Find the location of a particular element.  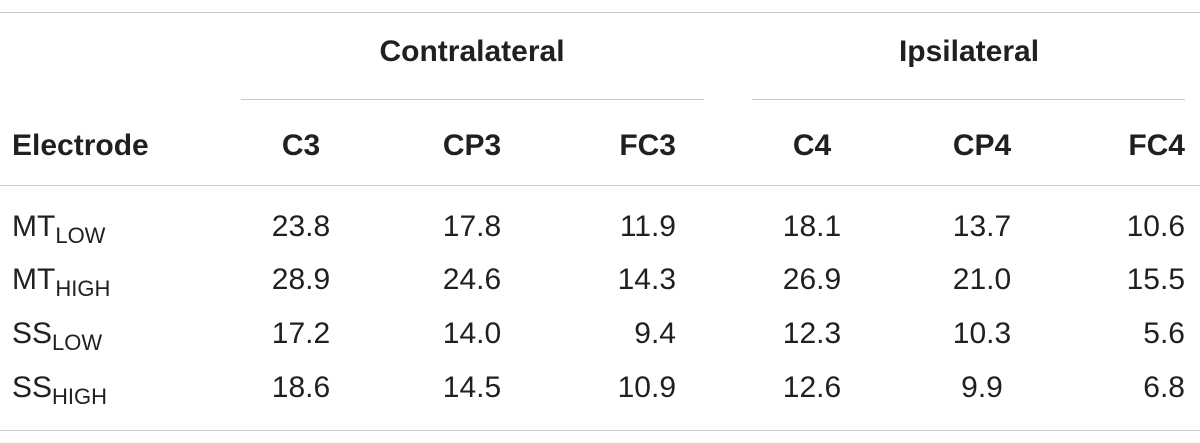

cell-fc3: 14.3 is located at coordinates (646, 279).